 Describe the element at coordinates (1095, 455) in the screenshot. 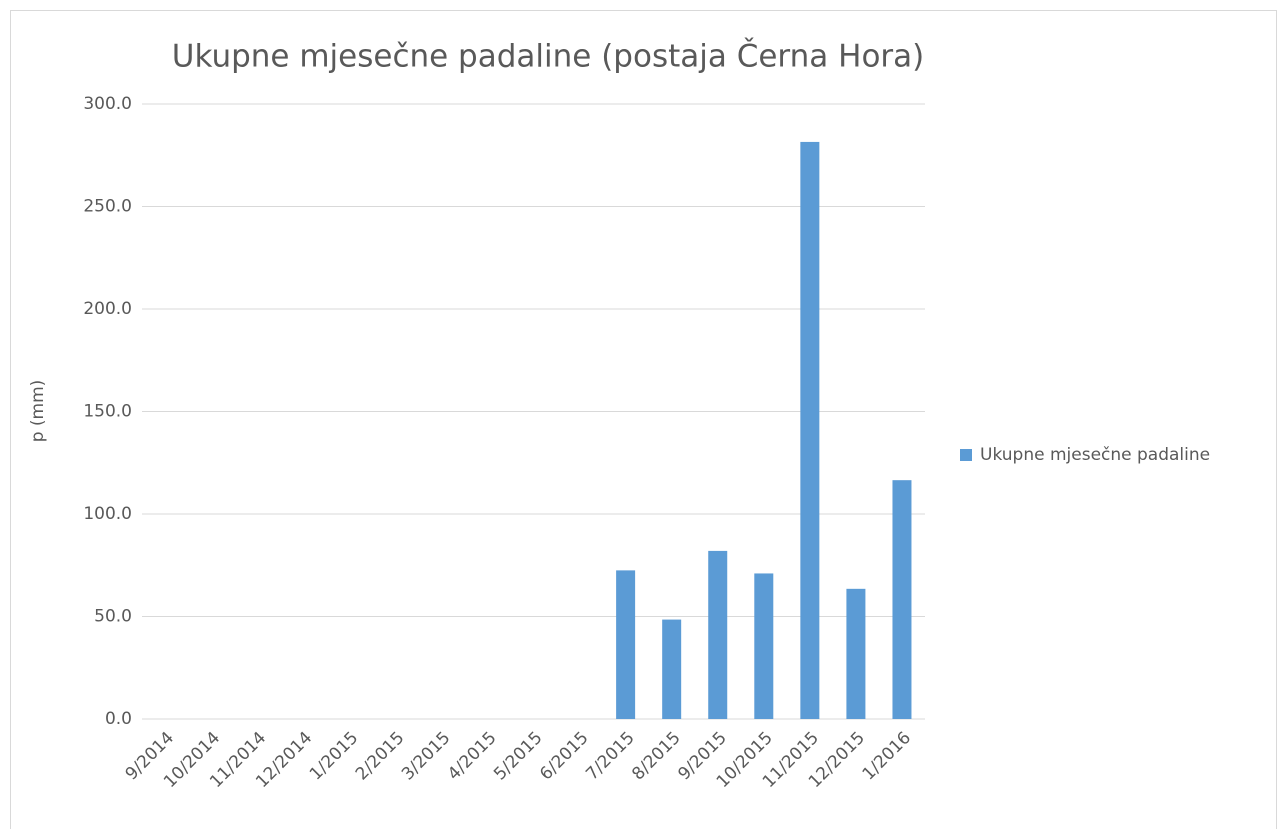

I see `legend-label: Ukupne mjesečne padaline` at that location.